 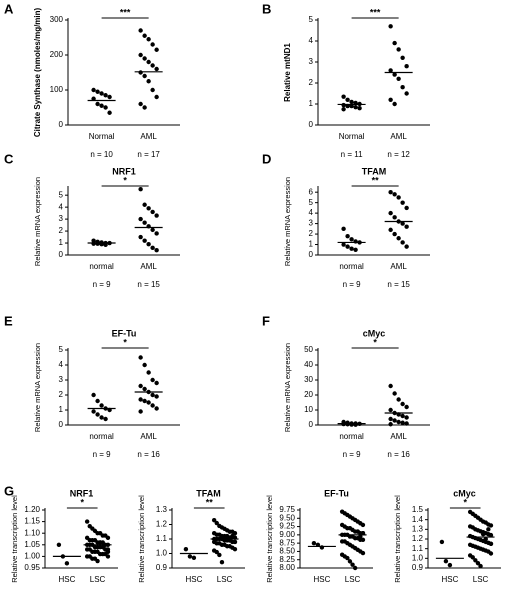 What do you see at coordinates (352, 154) in the screenshot?
I see `n-label: n = 11` at bounding box center [352, 154].